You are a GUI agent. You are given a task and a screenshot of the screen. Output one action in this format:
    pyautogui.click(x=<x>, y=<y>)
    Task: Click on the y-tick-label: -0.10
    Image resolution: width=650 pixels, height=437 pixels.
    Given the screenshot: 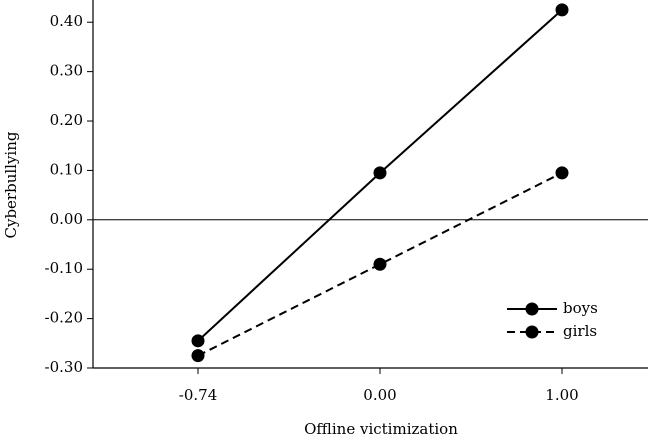 What is the action you would take?
    pyautogui.click(x=64, y=268)
    